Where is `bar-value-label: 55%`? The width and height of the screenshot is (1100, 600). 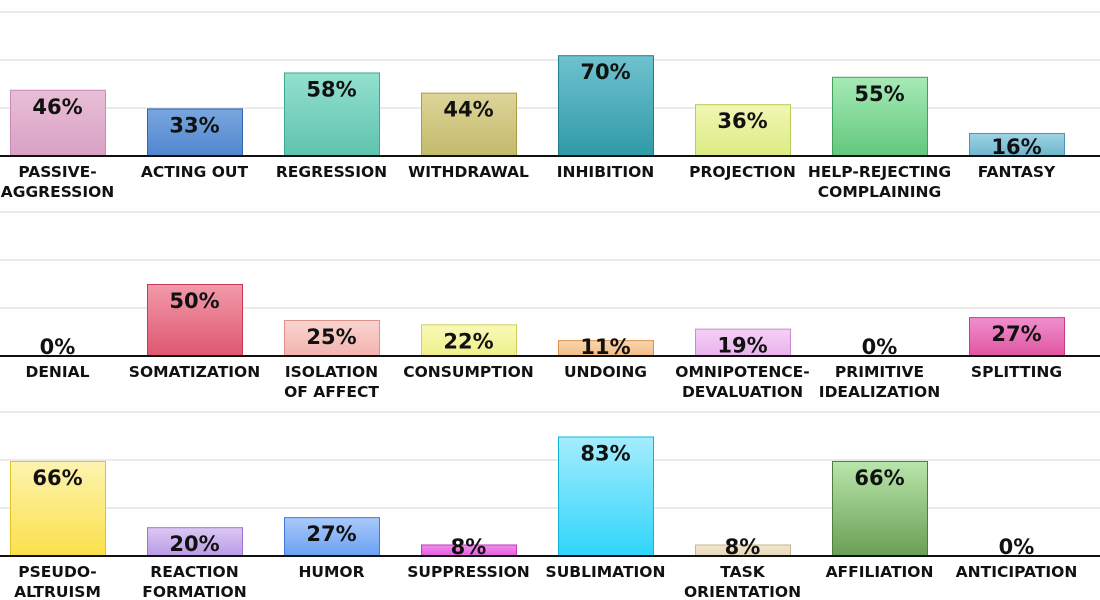
bar-value-label: 55% is located at coordinates (879, 94).